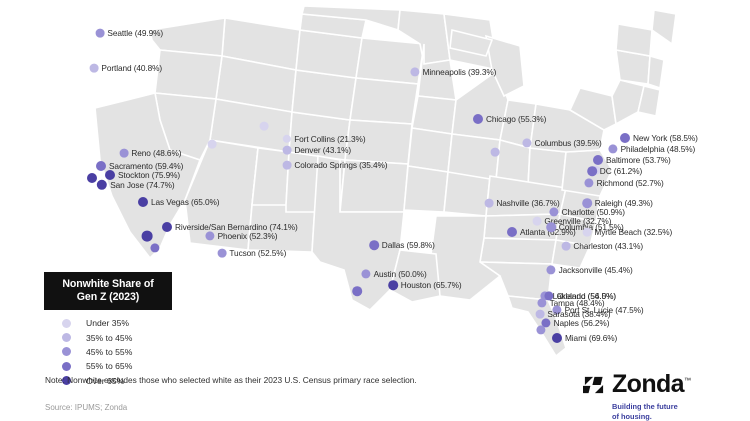 The height and width of the screenshot is (421, 750). Describe the element at coordinates (633, 231) in the screenshot. I see `city-label: Myrtle Beach (32.5%)` at that location.